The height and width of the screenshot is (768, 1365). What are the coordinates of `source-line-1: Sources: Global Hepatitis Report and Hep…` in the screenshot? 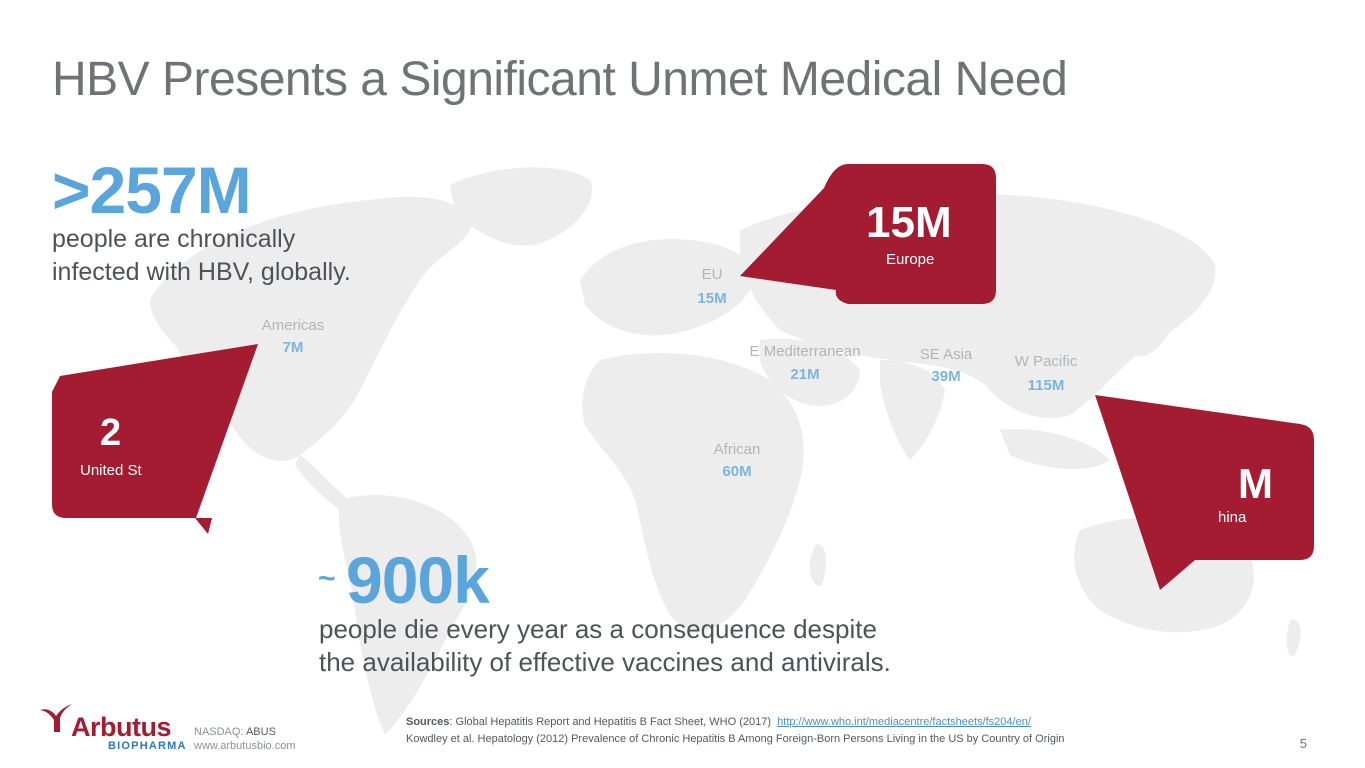 It's located at (718, 722).